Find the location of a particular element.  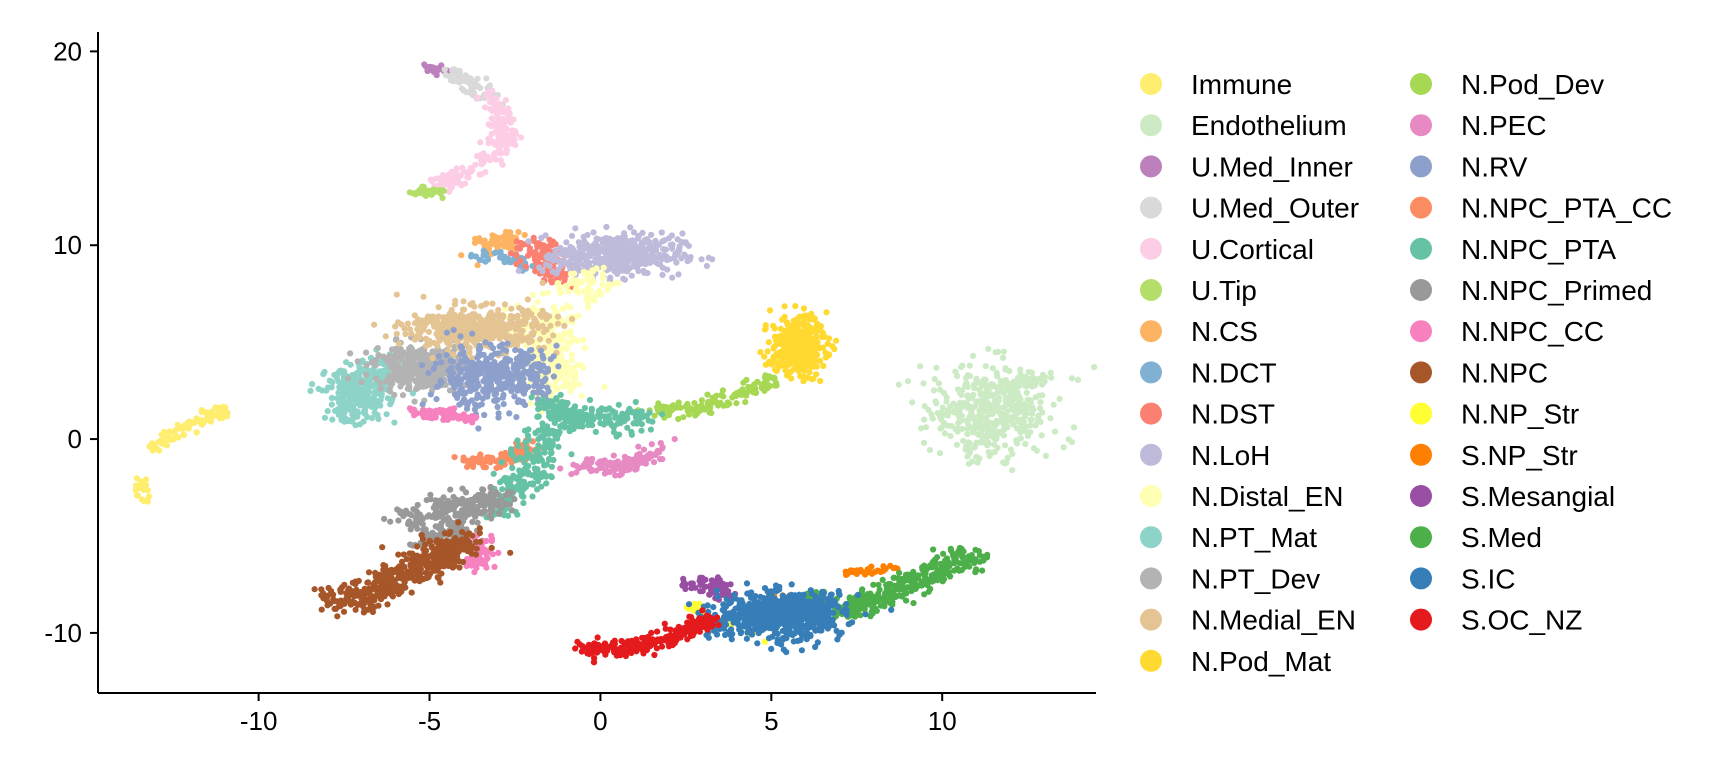

series-immune is located at coordinates (181, 454).